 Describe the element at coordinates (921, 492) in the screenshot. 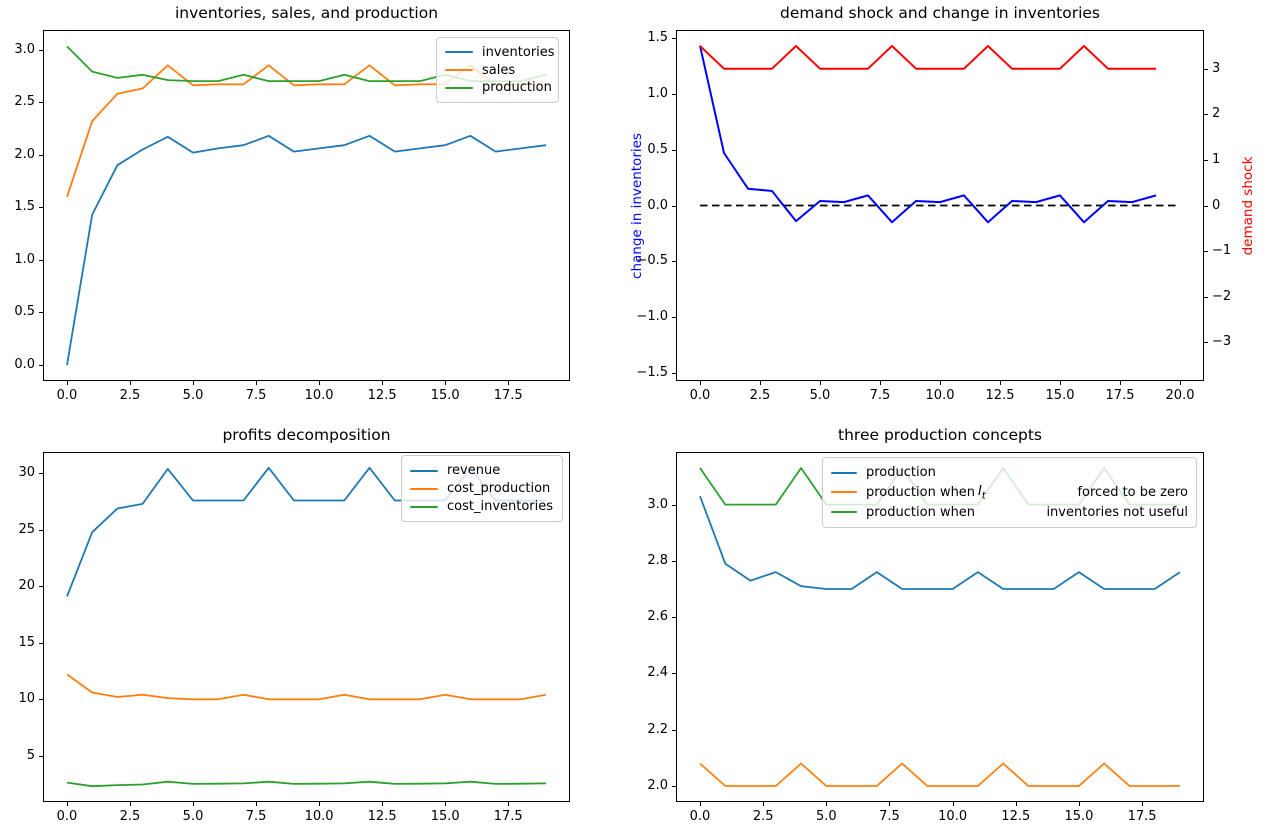

I see `legend-label: production when` at that location.